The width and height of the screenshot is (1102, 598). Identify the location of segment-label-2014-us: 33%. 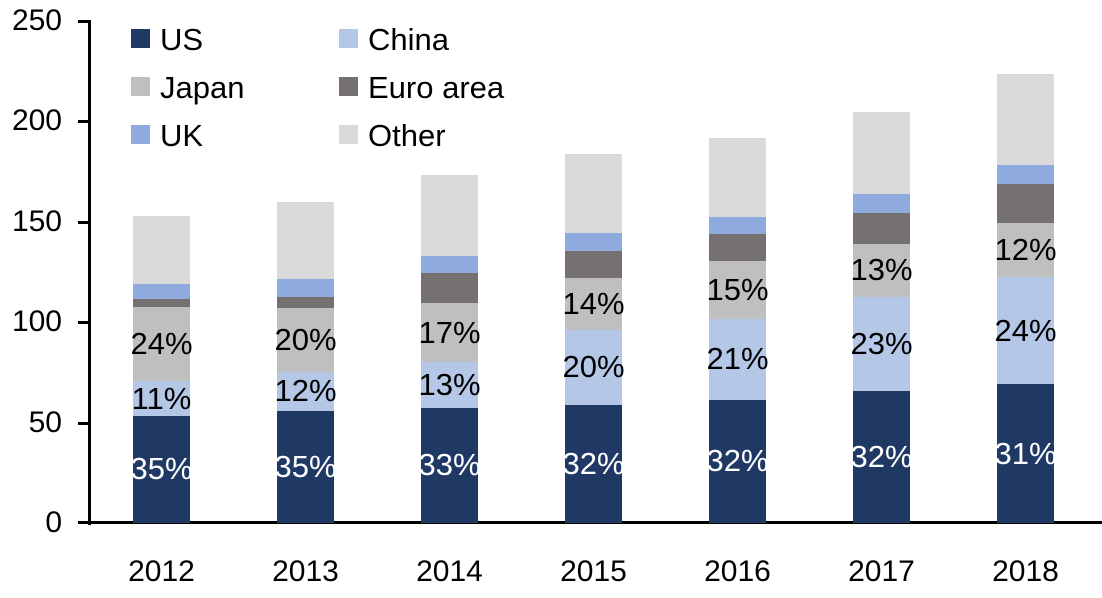
(449, 465).